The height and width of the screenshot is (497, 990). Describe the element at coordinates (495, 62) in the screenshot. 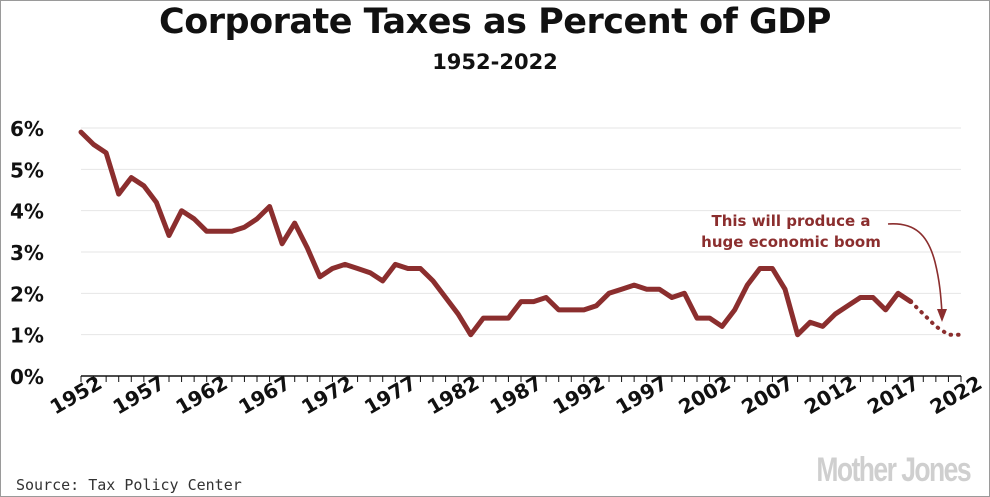

I see `chart-subtitle: 1952-2022` at that location.